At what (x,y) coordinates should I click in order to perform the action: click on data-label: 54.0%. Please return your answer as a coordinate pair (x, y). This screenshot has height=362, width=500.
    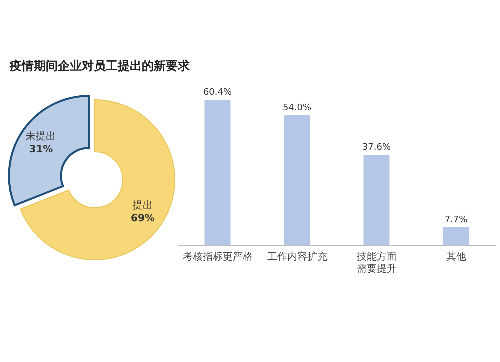
    Looking at the image, I should click on (297, 108).